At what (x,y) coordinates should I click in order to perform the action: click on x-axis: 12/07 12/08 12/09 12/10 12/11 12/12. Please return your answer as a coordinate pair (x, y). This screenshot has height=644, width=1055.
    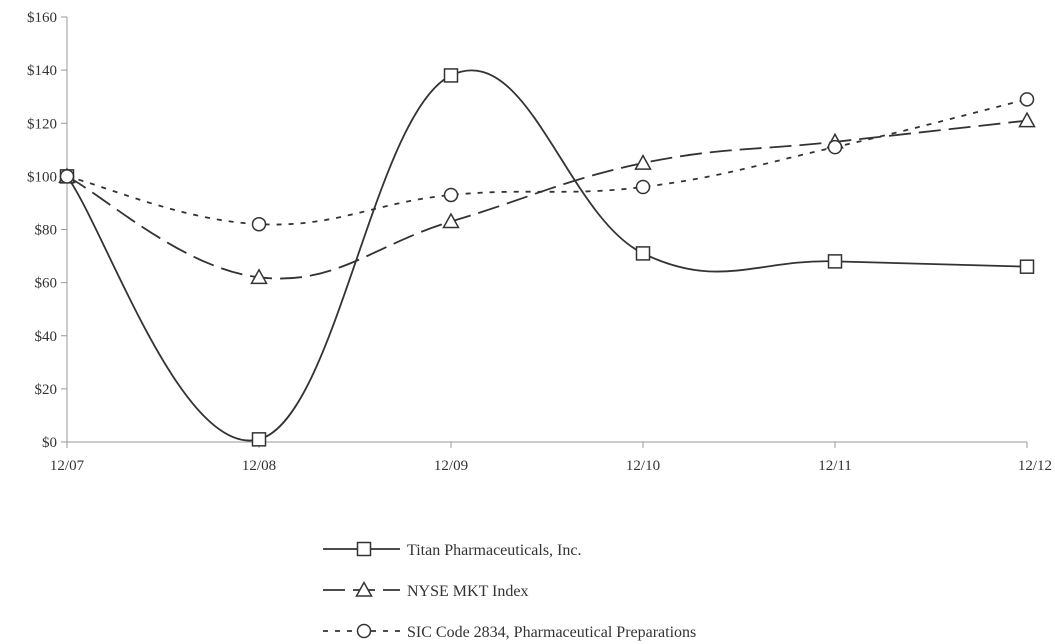
    Looking at the image, I should click on (551, 457).